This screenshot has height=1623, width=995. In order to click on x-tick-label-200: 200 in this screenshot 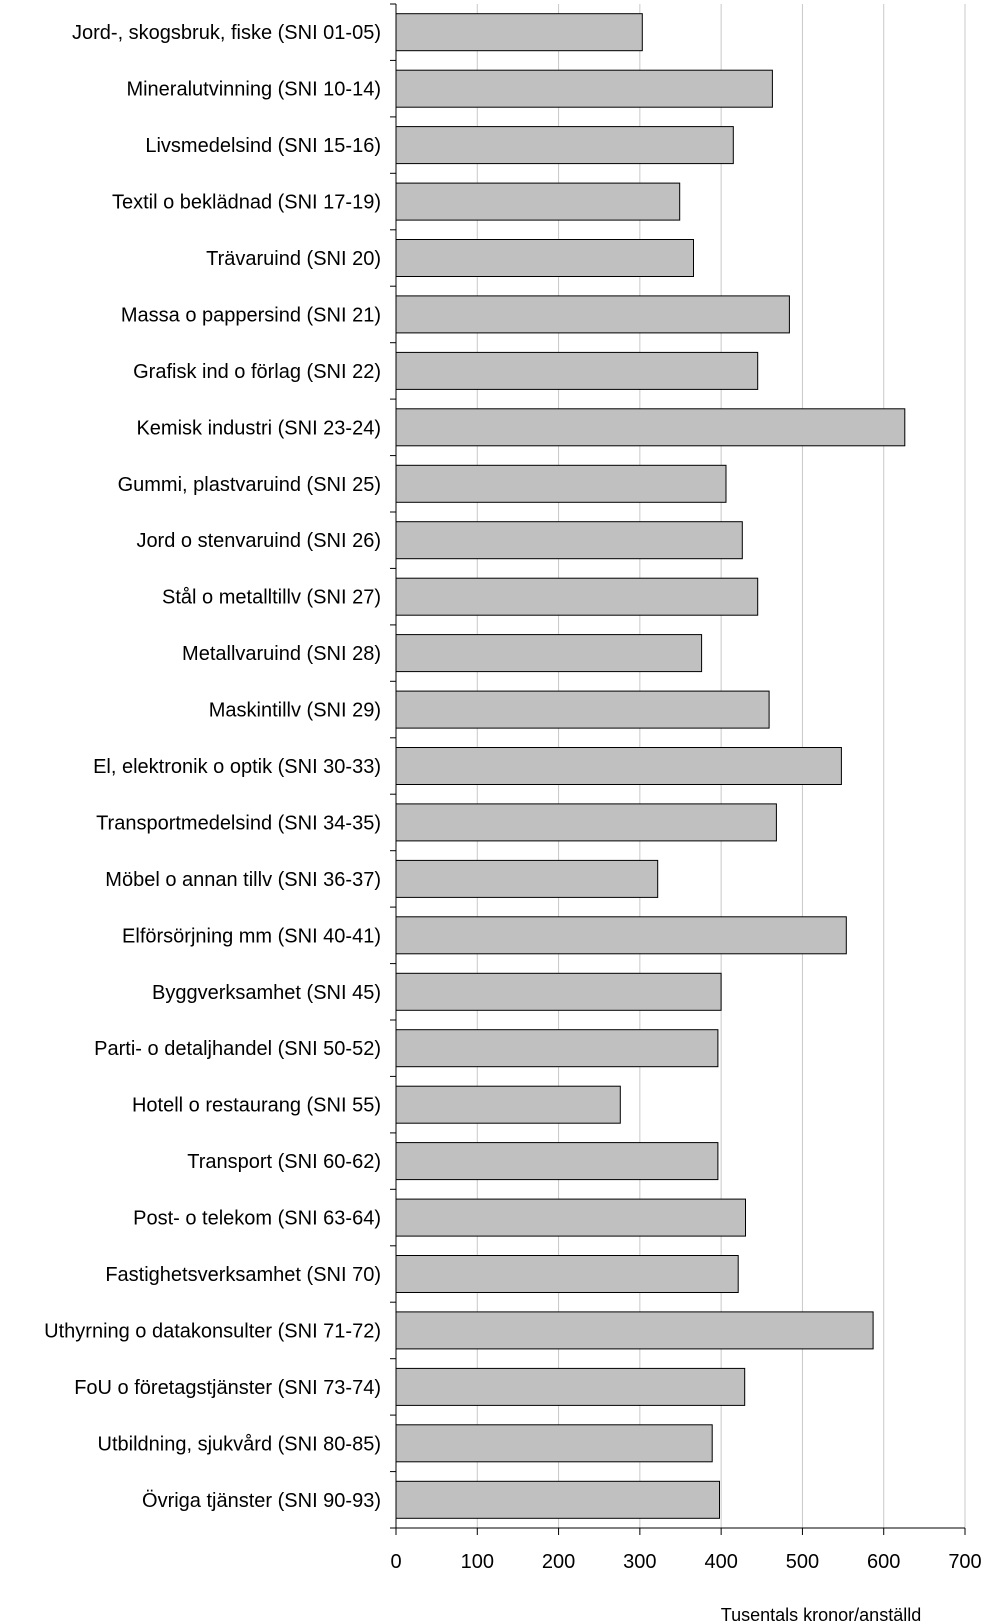, I will do `click(558, 1562)`.